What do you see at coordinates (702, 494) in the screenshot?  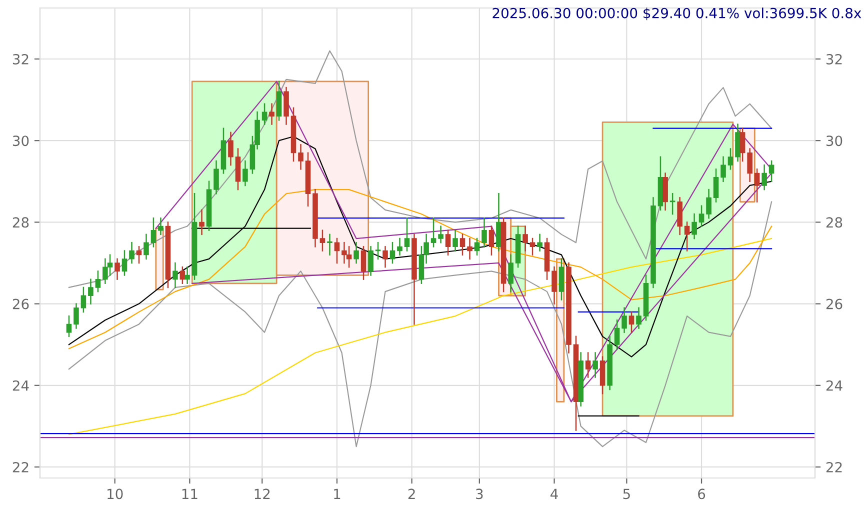 I see `x-tick-label: 6` at bounding box center [702, 494].